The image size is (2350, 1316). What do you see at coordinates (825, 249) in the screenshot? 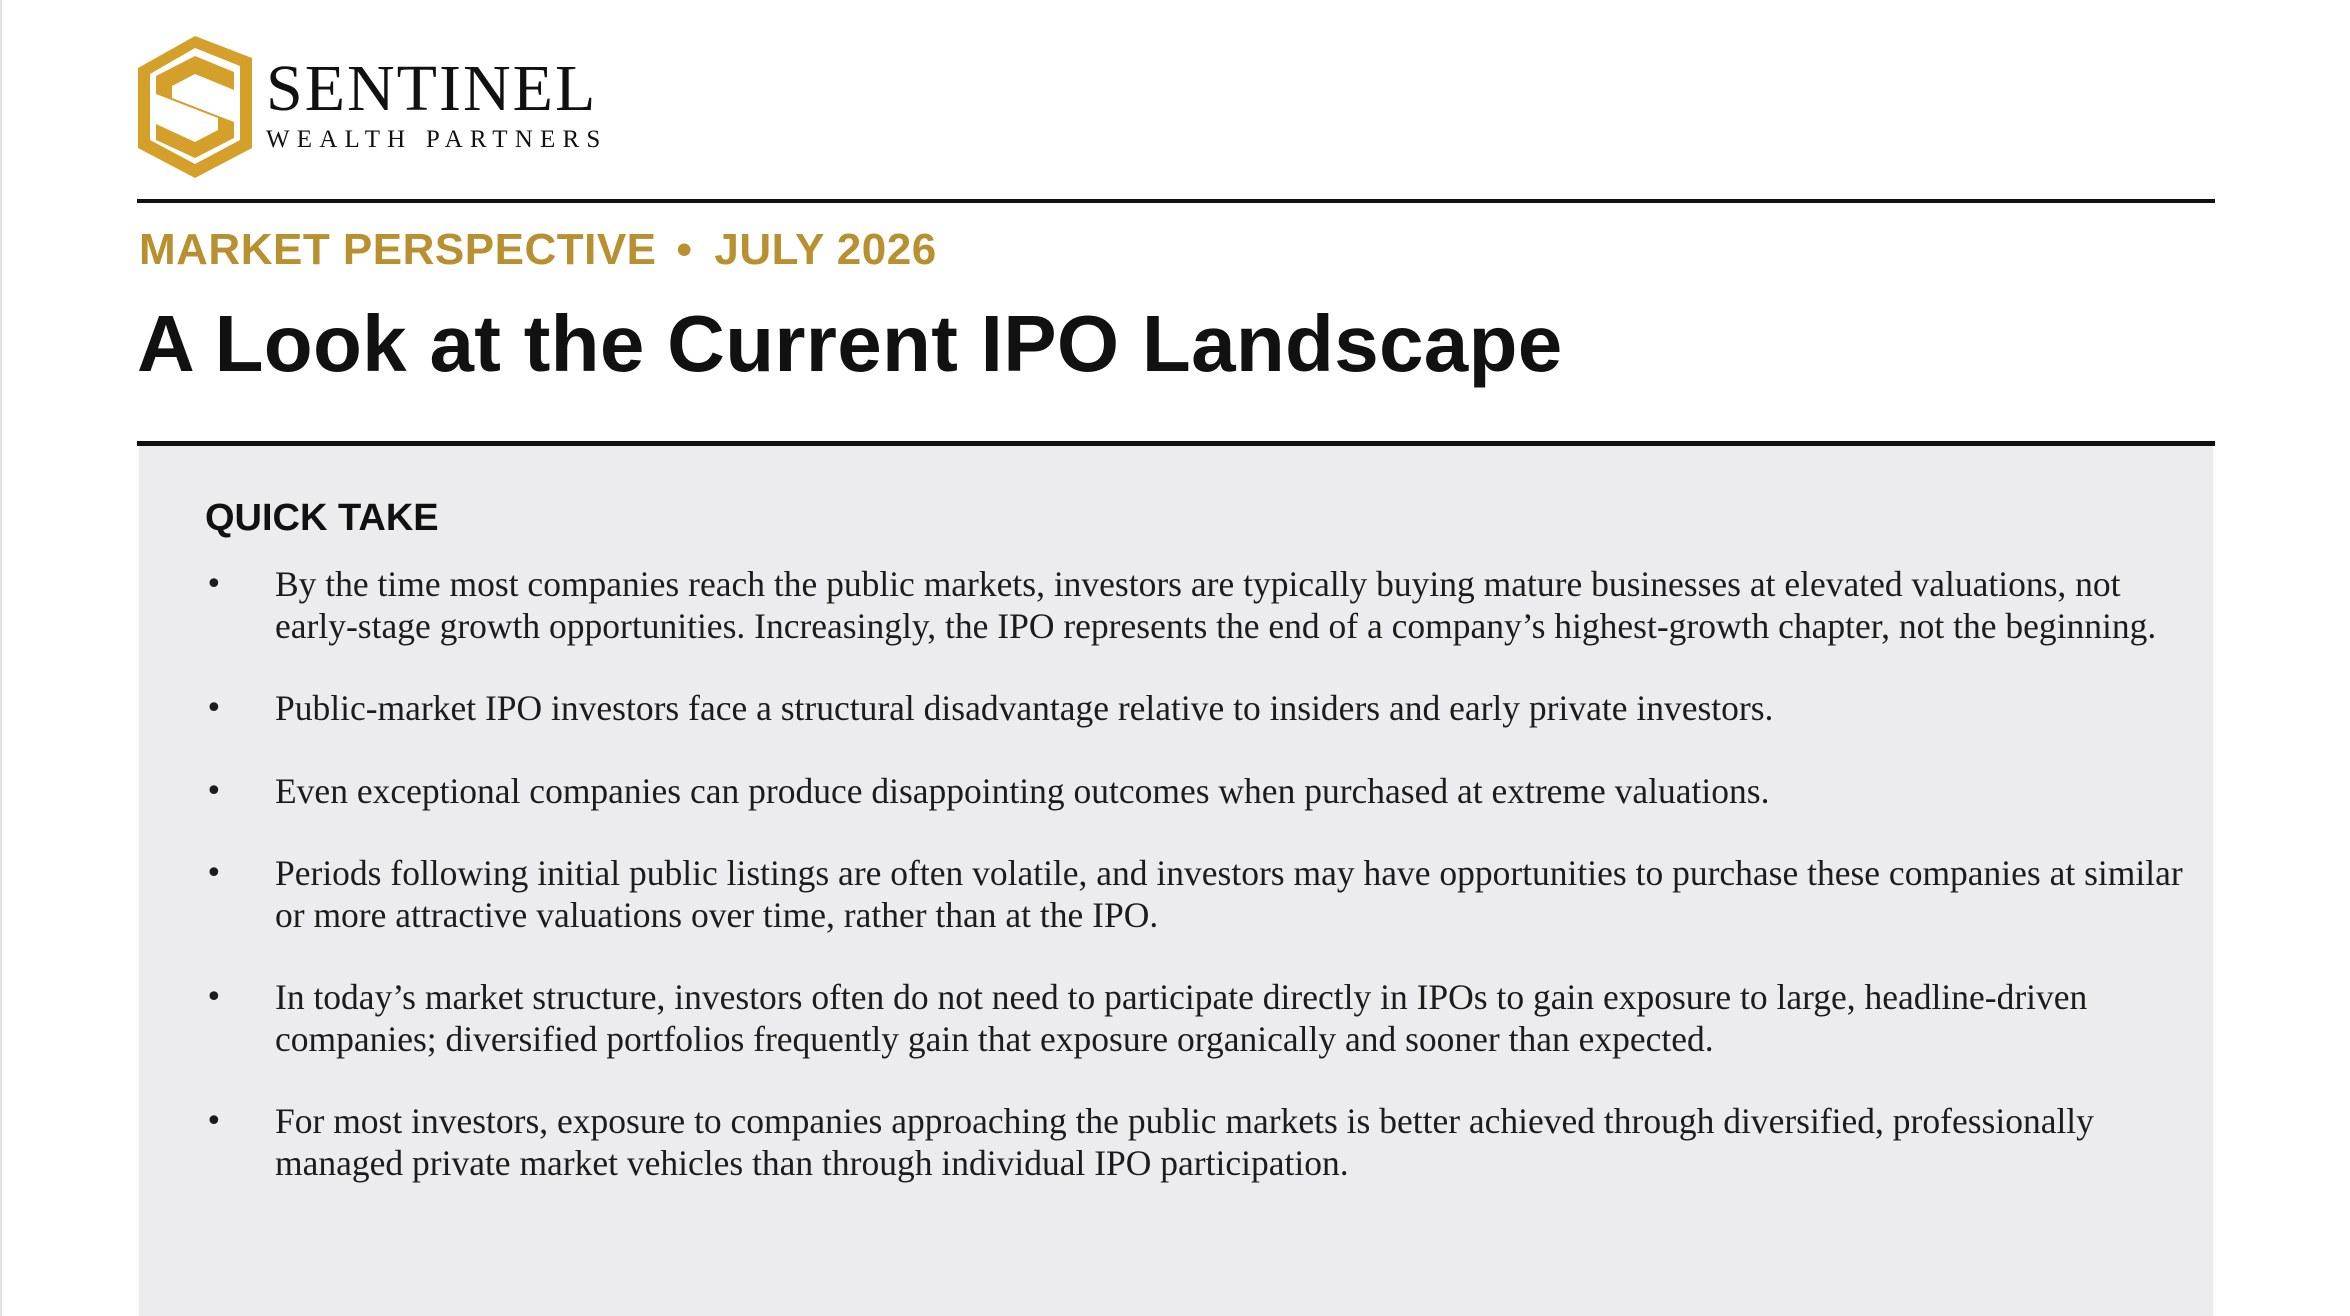
I see `kicker-date: JULY 2026` at bounding box center [825, 249].